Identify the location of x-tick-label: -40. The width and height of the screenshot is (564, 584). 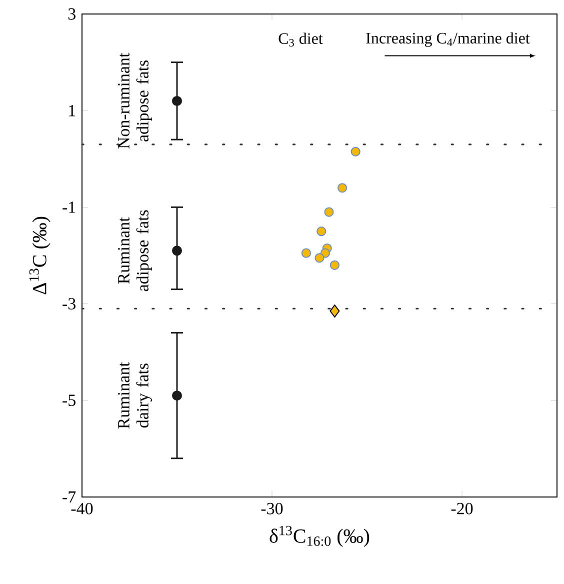
(82, 508).